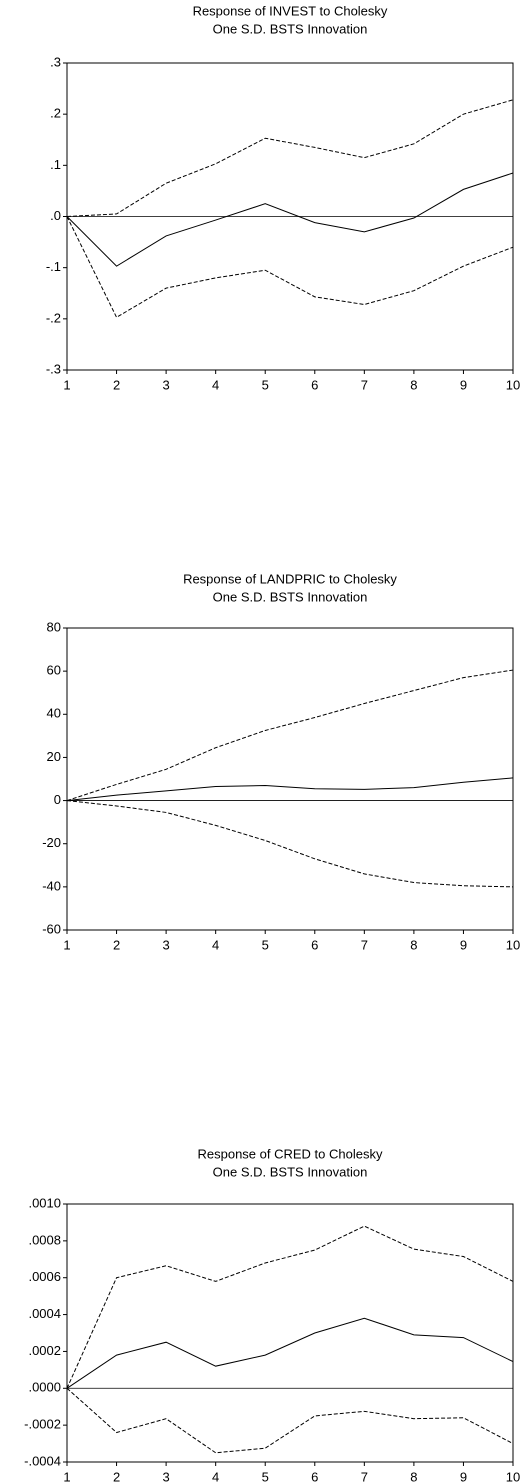 The width and height of the screenshot is (523, 1482). What do you see at coordinates (42, 1460) in the screenshot?
I see `y-tick-label: -.0004` at bounding box center [42, 1460].